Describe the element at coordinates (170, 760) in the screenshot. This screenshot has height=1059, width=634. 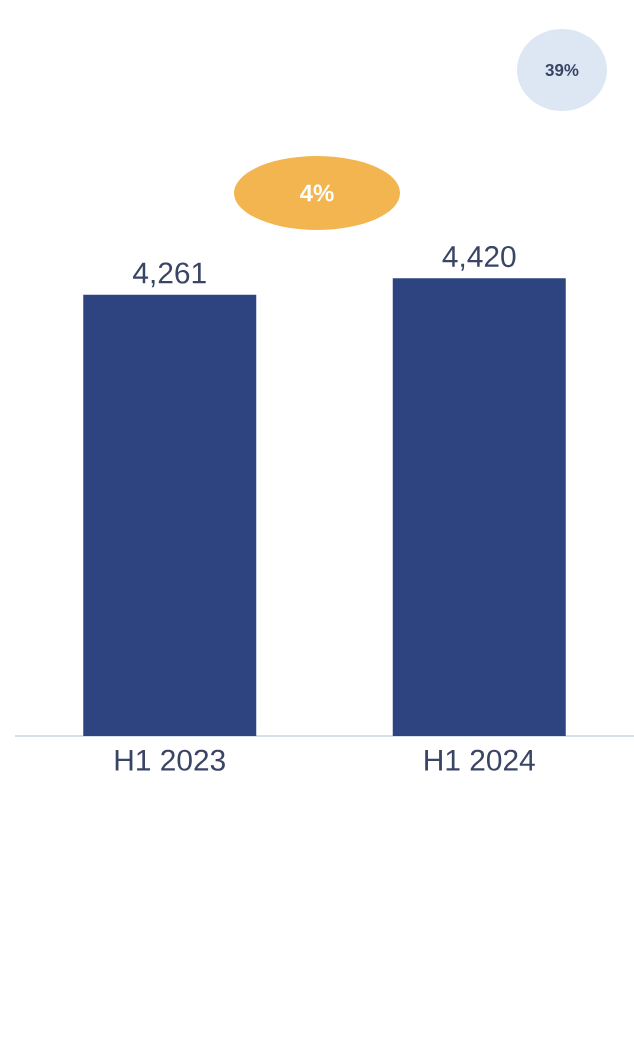
I see `x-tick-label: H1 2023` at that location.